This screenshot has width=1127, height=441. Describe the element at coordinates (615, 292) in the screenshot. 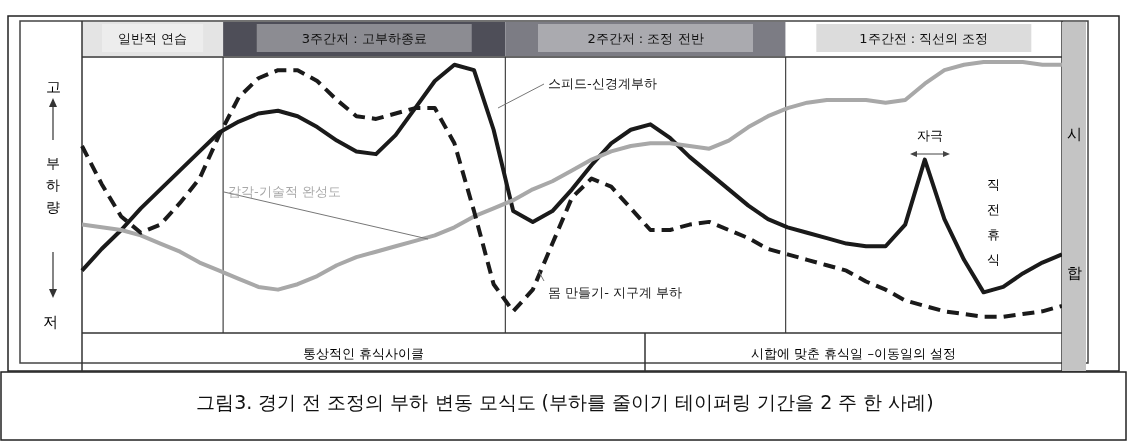

I see `series-label: 몸 만들기- 지구계 부하` at that location.